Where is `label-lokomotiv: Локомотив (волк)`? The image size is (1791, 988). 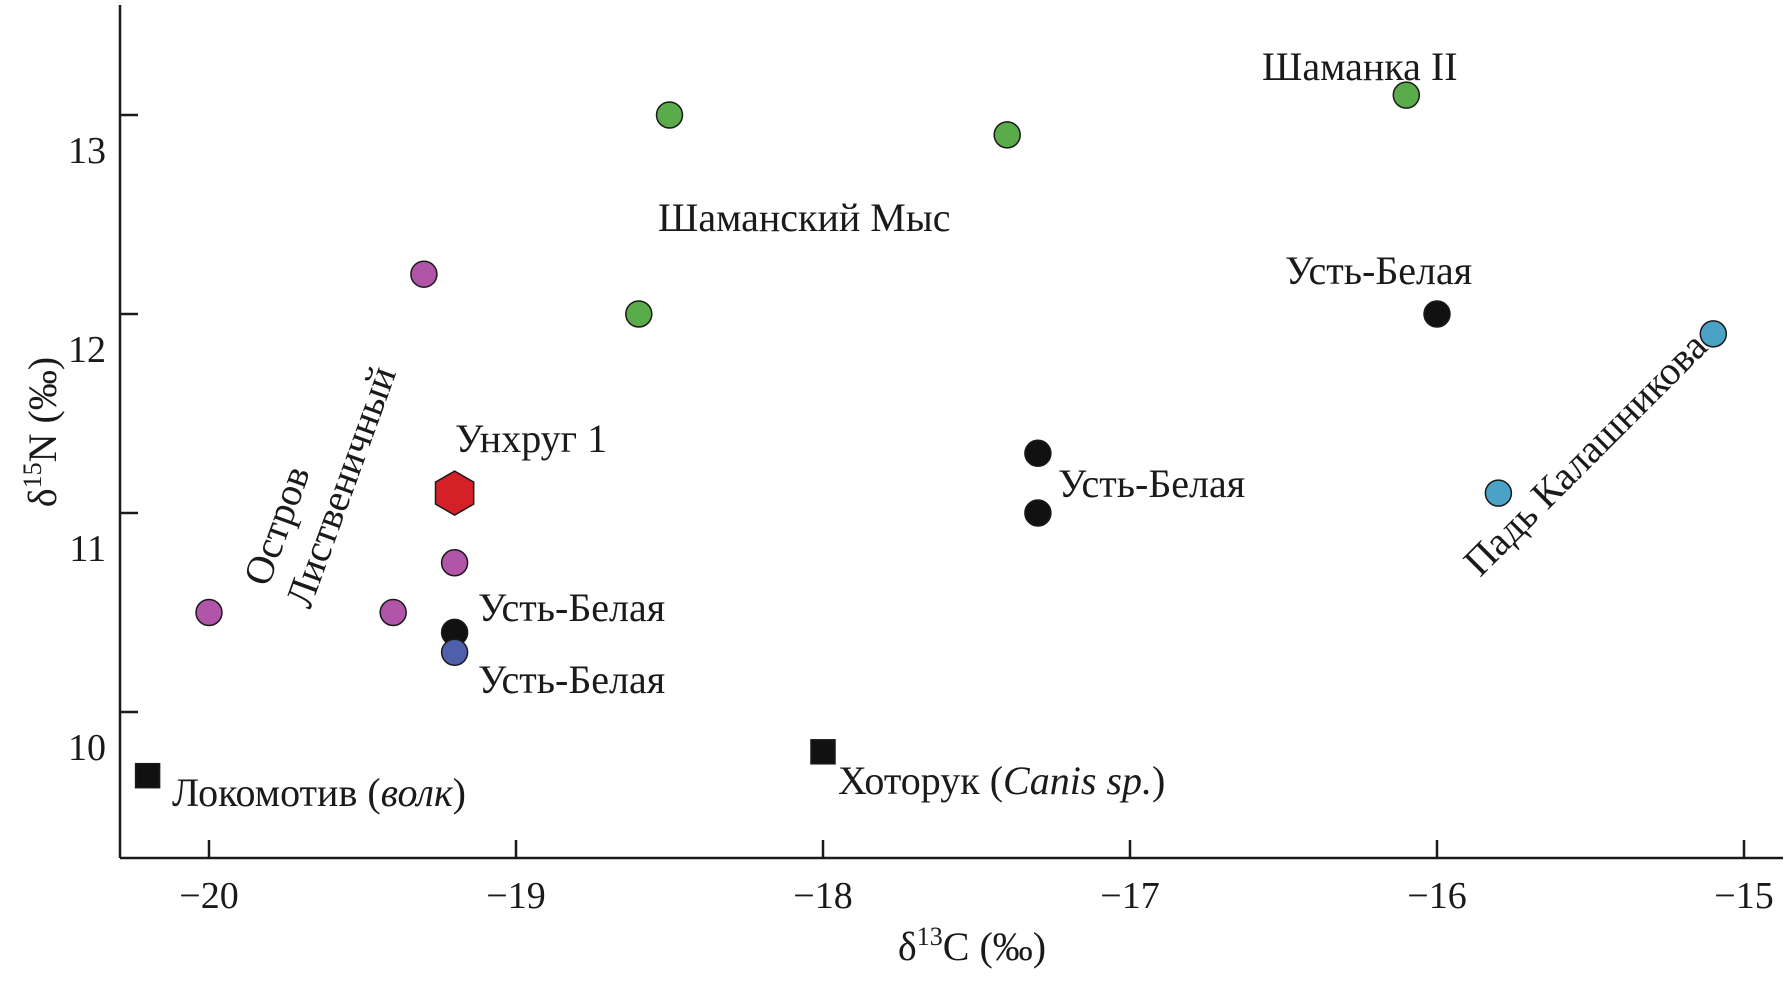
label-lokomotiv: Локомотив (волк) is located at coordinates (319, 792).